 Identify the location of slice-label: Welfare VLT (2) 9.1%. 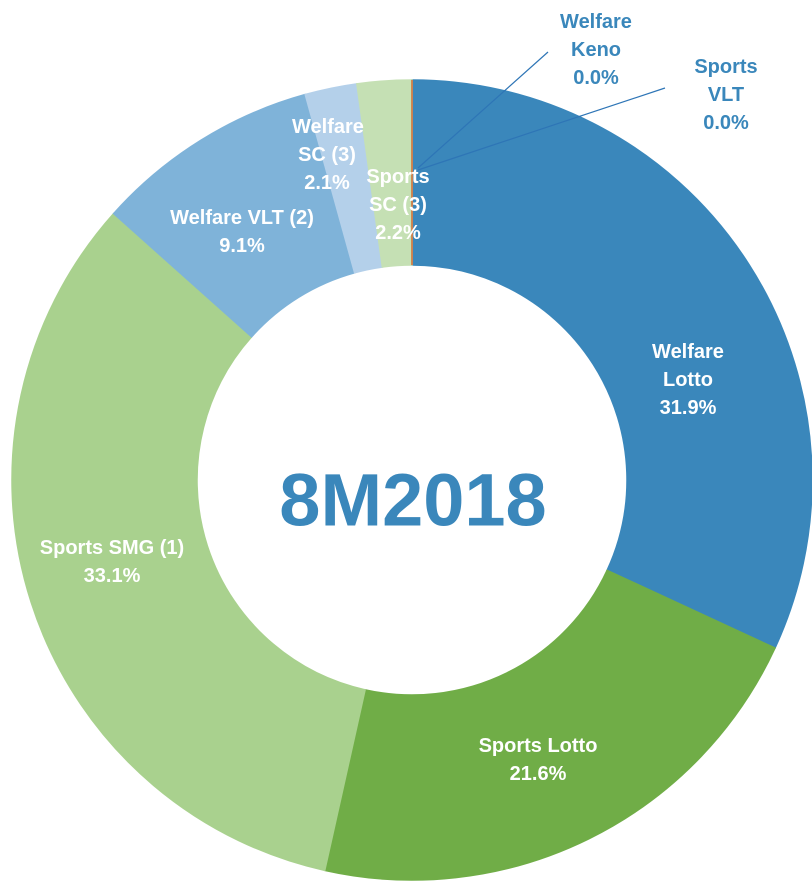
(242, 232).